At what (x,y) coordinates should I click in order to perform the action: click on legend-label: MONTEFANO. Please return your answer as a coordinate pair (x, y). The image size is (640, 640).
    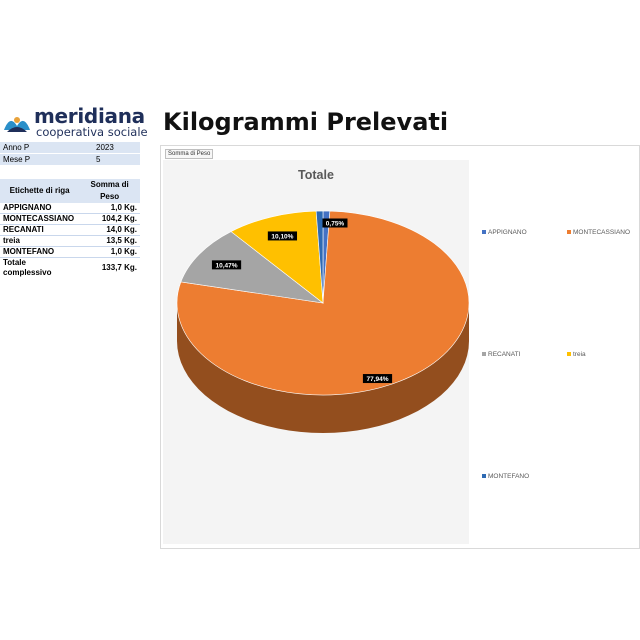
    Looking at the image, I should click on (509, 476).